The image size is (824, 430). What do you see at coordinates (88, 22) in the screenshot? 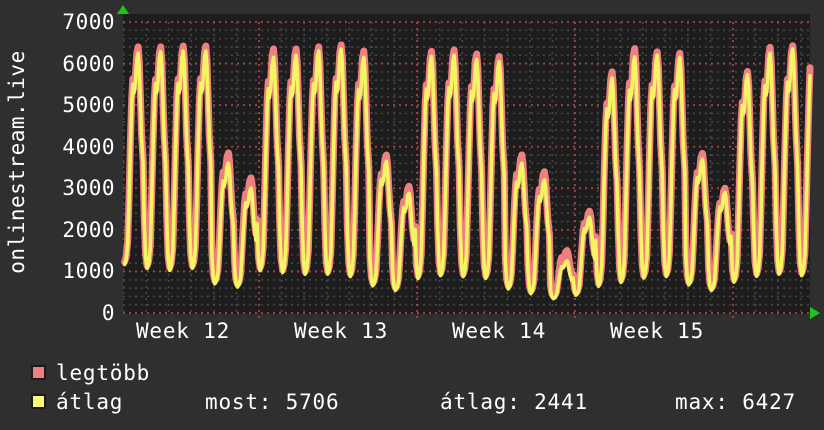
I see `y-tick-label-7000: 7000` at bounding box center [88, 22].